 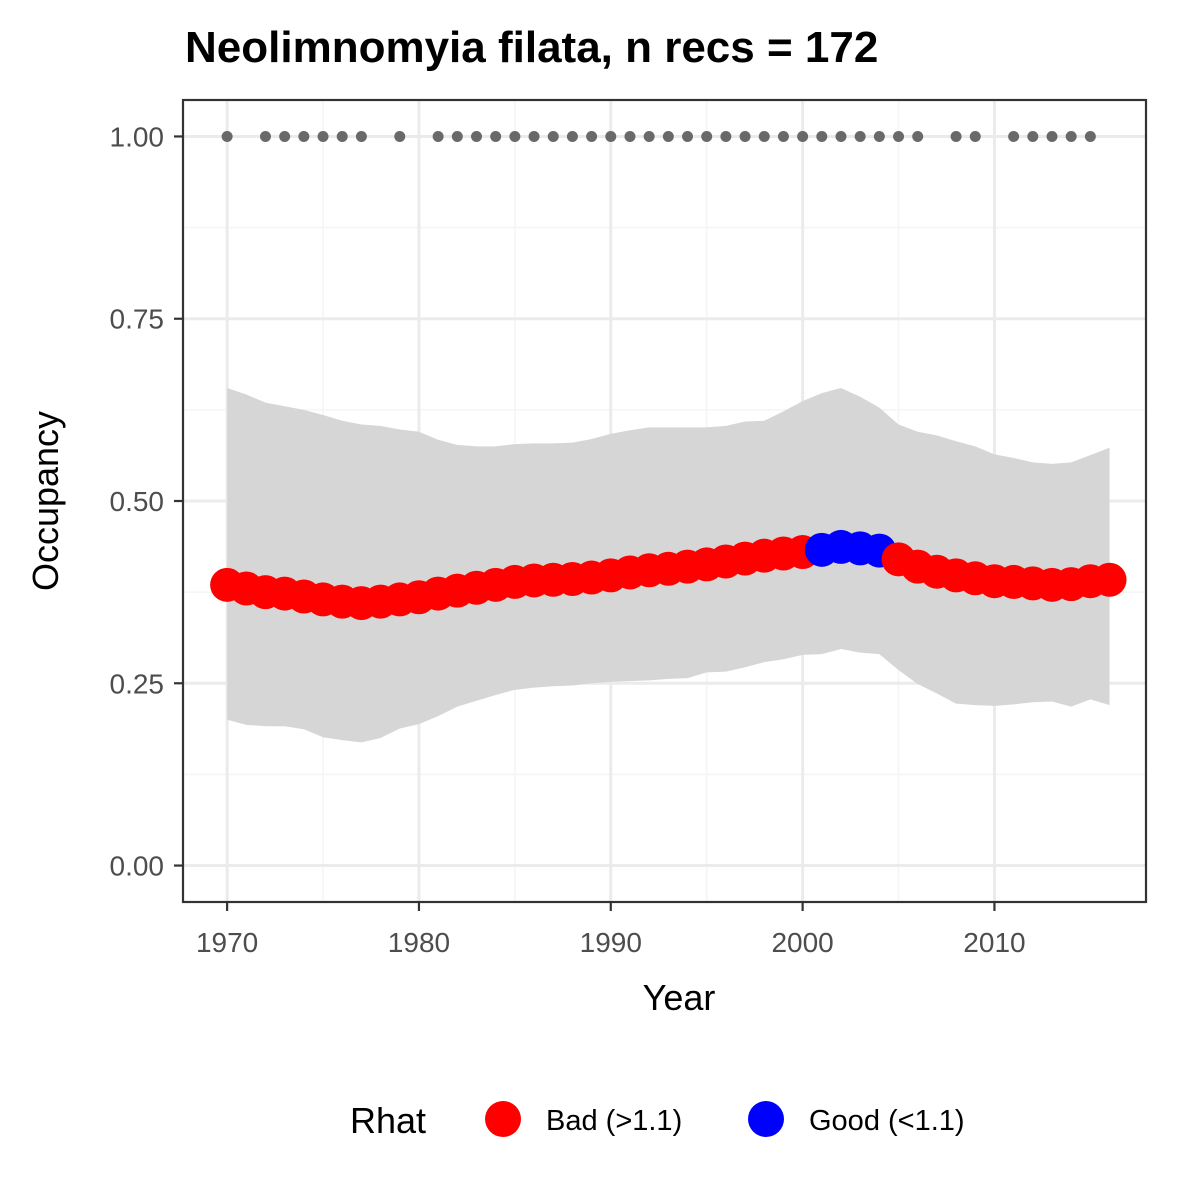 What do you see at coordinates (1109, 579) in the screenshot?
I see `occupancy-point` at bounding box center [1109, 579].